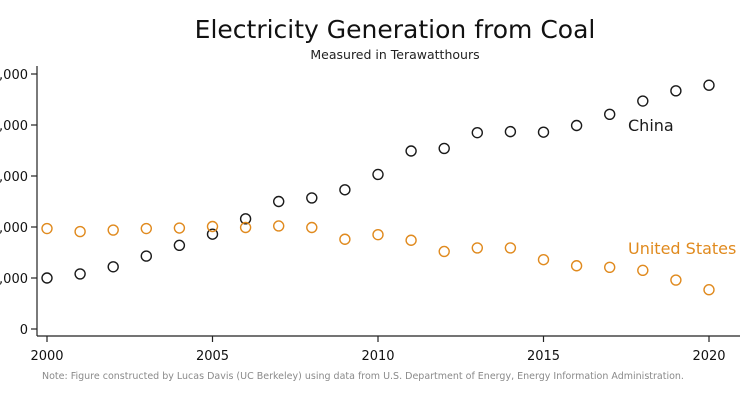 The height and width of the screenshot is (400, 740). I want to click on x-ticks: 2000 2005 2010 2015 2020, so click(378, 350).